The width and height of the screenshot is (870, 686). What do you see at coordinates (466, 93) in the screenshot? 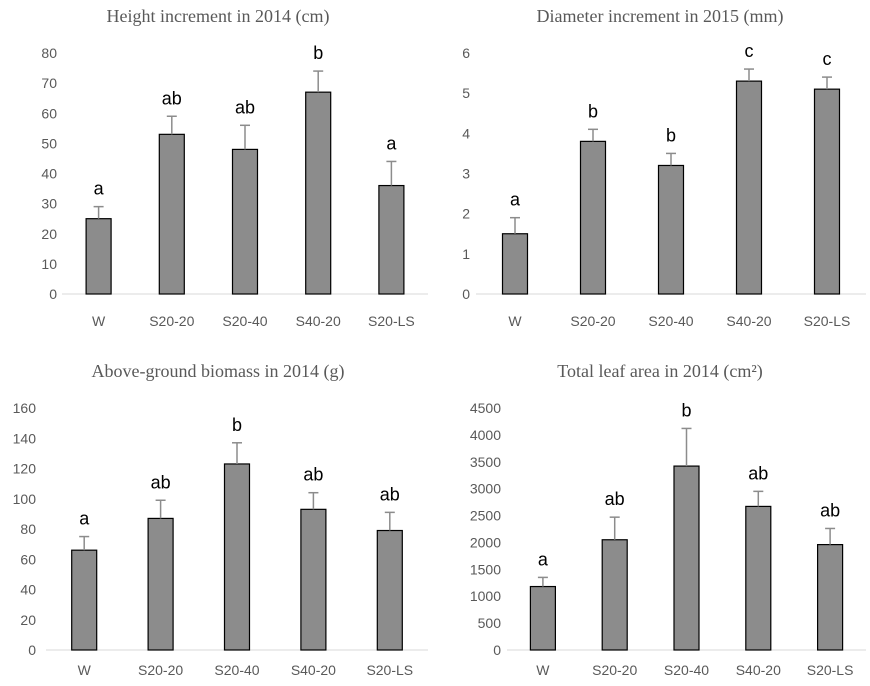
I see `y-tick-label: 5` at bounding box center [466, 93].